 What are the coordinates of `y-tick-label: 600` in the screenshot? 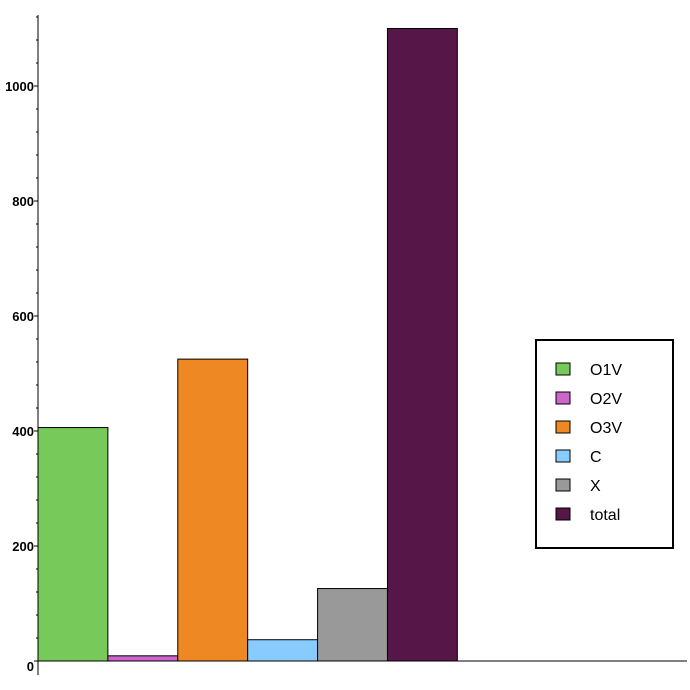 It's located at (23, 316).